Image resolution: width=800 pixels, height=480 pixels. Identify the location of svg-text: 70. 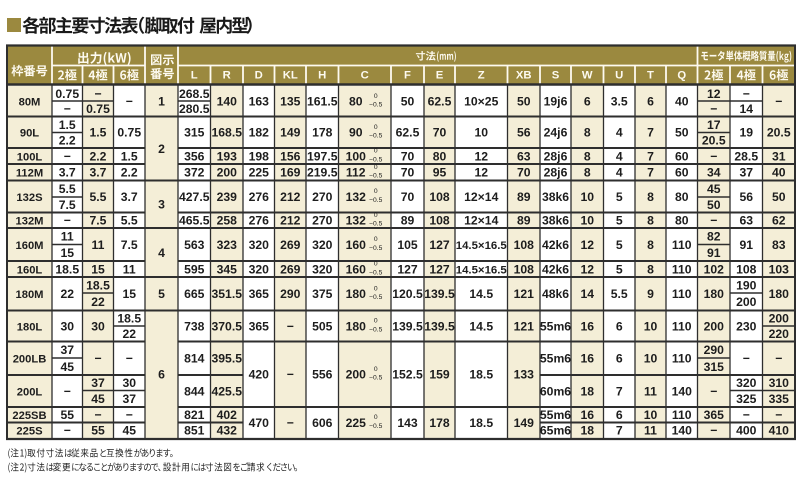
(408, 156).